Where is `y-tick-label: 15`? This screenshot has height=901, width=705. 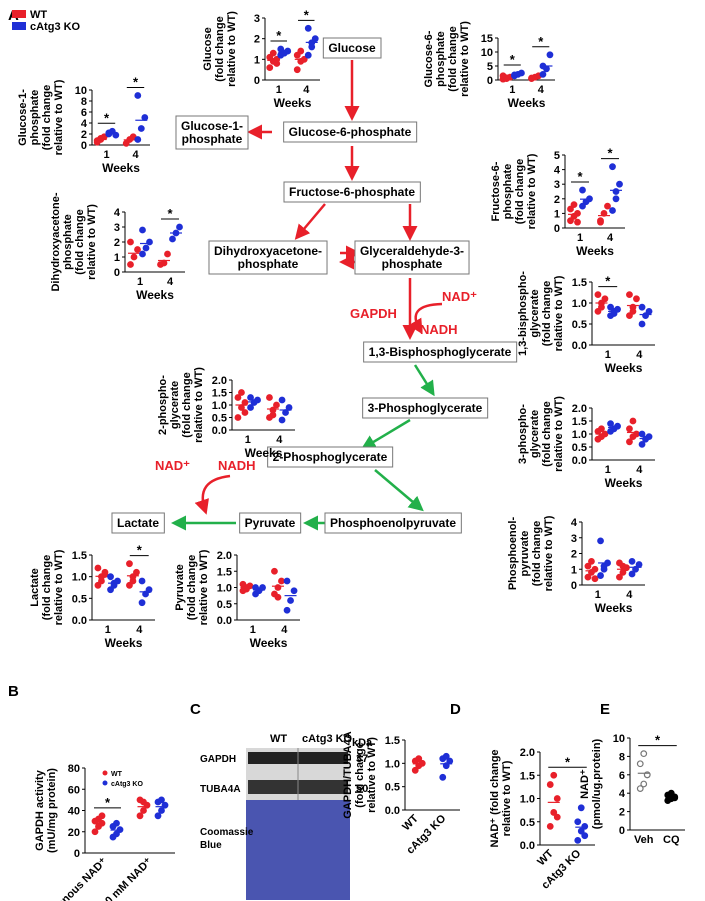 y-tick-label: 15 is located at coordinates (487, 39).